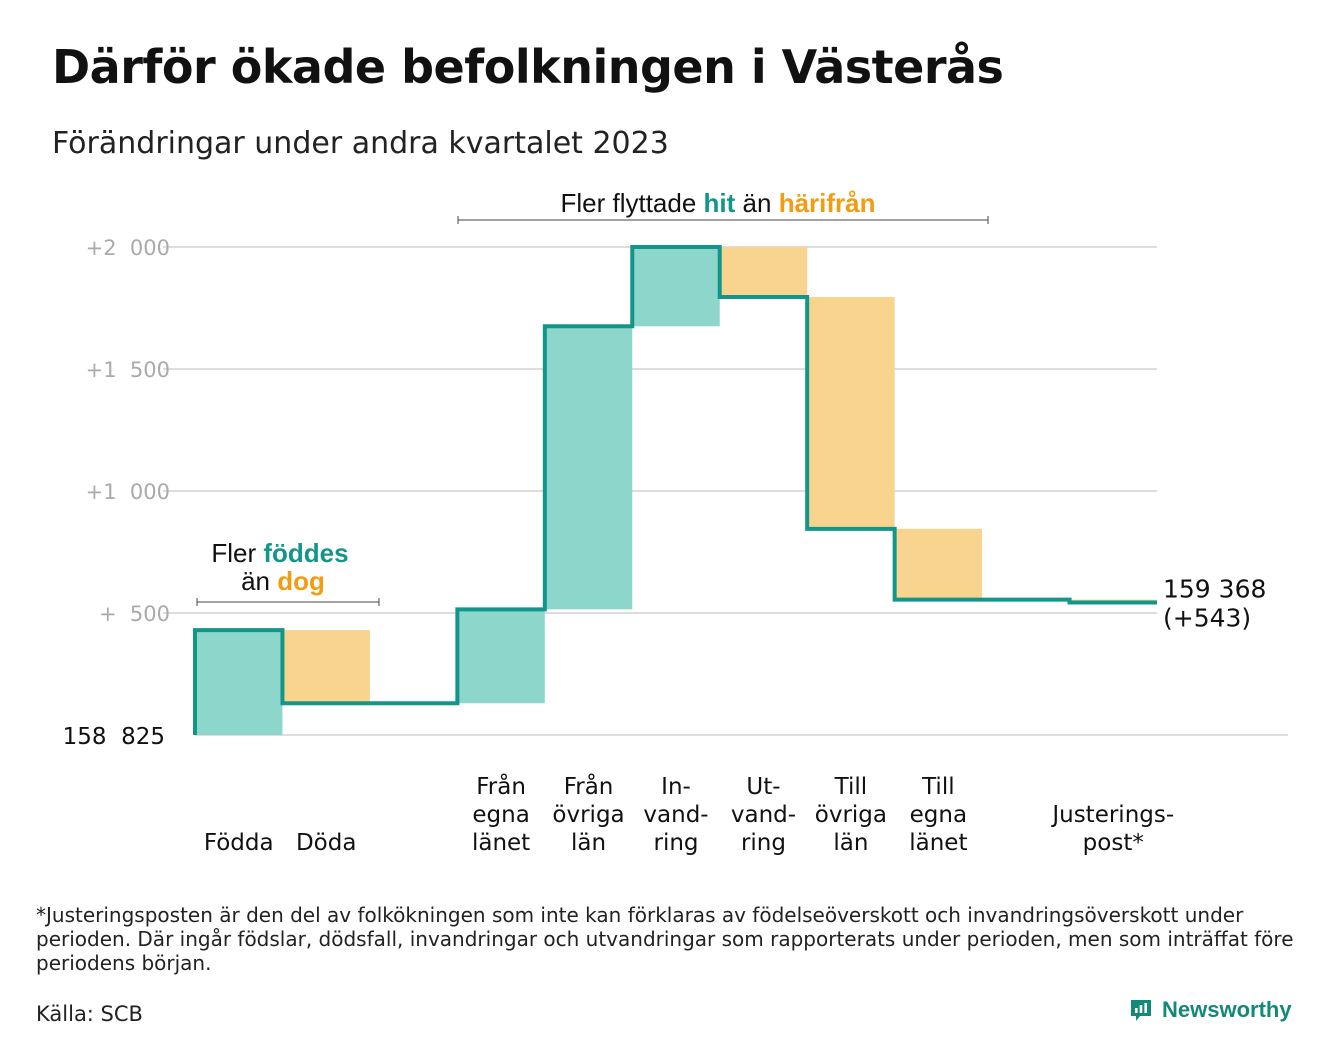 The image size is (1340, 1060). I want to click on births-annotation-text-2: än, so click(259, 581).